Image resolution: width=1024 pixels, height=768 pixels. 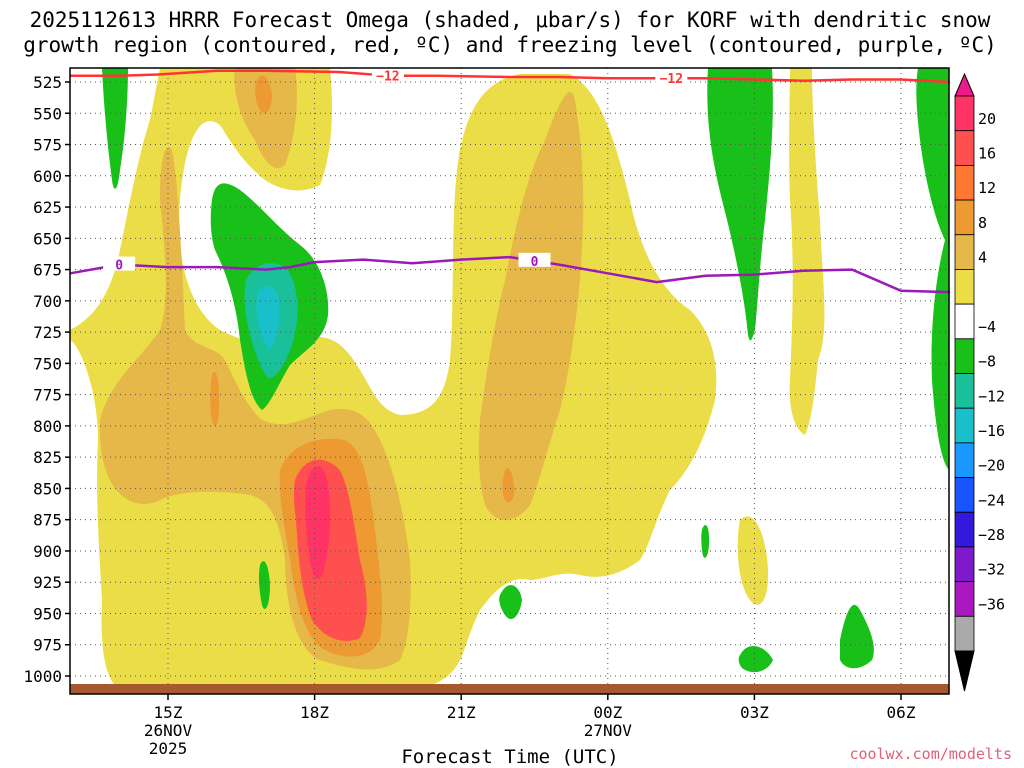 What do you see at coordinates (991, 396) in the screenshot?
I see `colorbar-label: −12` at bounding box center [991, 396].